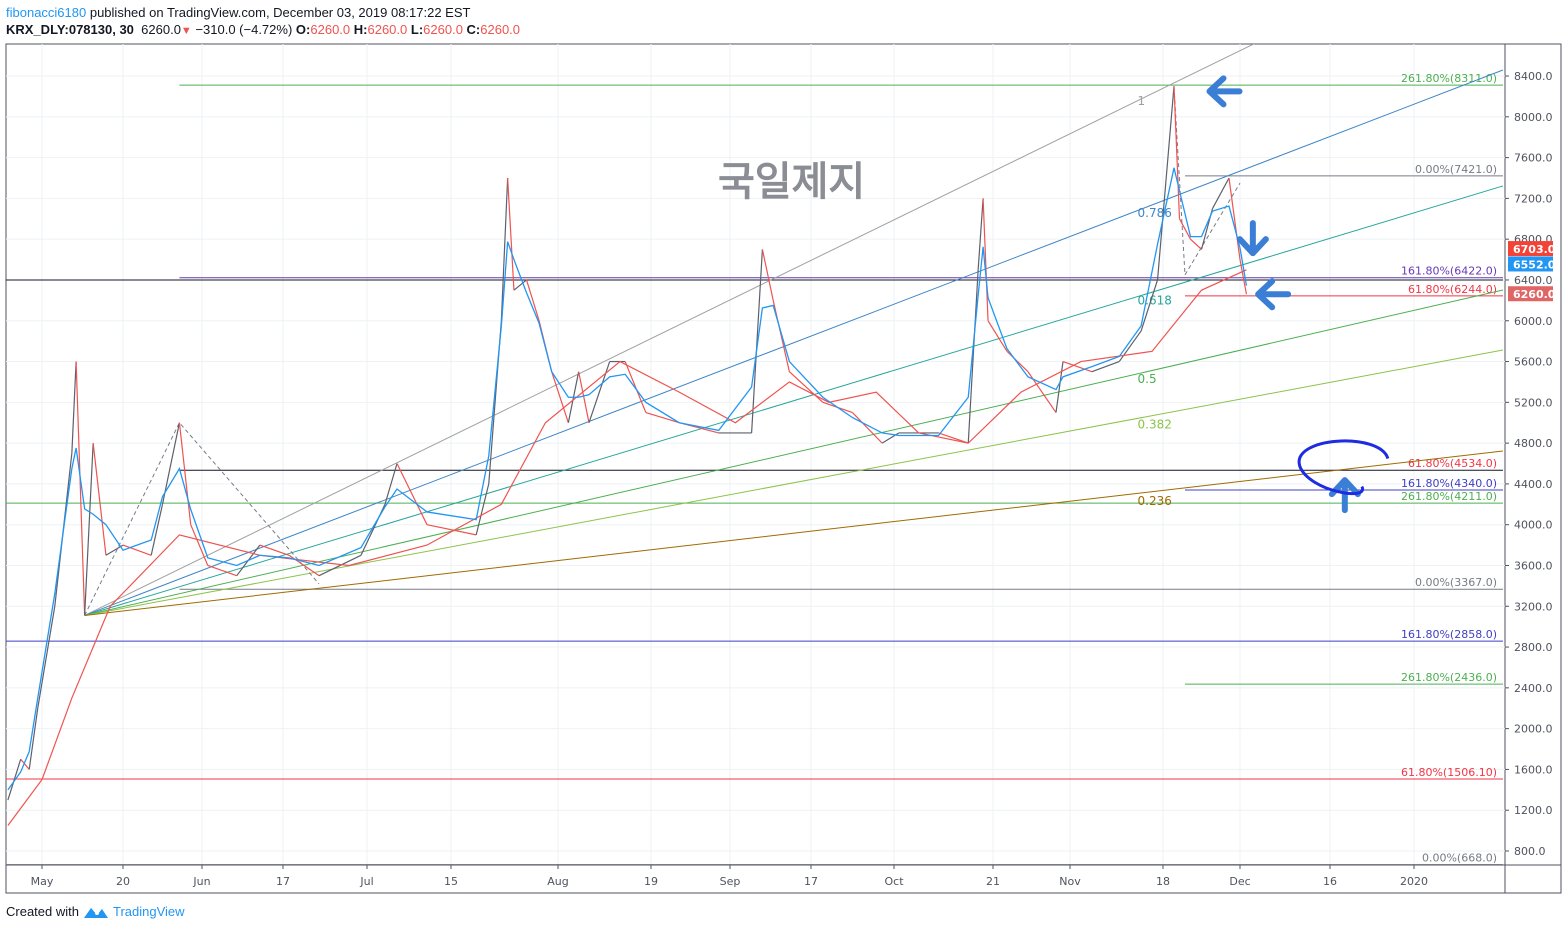  What do you see at coordinates (1459, 857) in the screenshot?
I see `fib-level-label: 0.00%(668.0)` at bounding box center [1459, 857].